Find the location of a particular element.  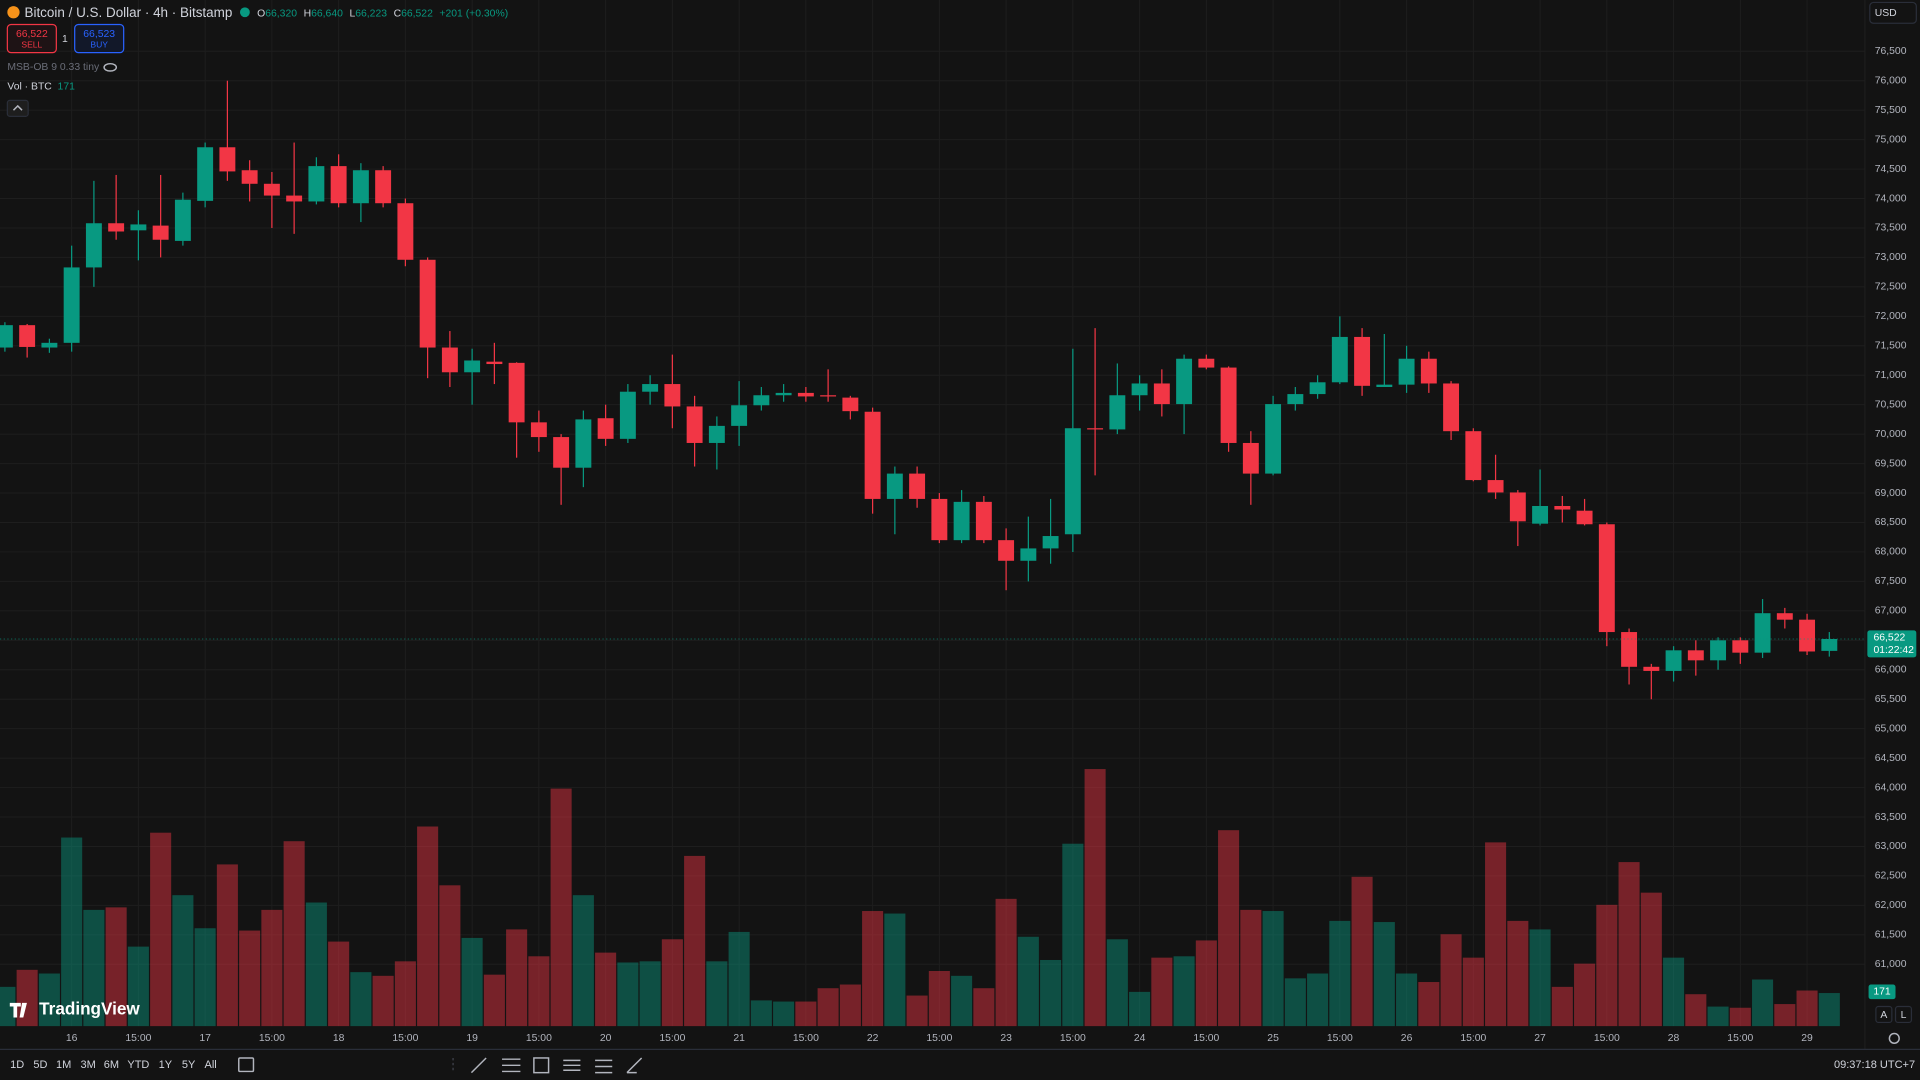

sell-label: SELL is located at coordinates (31, 45).